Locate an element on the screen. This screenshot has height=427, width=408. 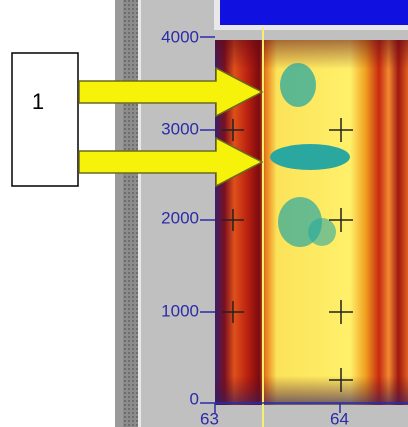
formants is located at coordinates (310, 155).